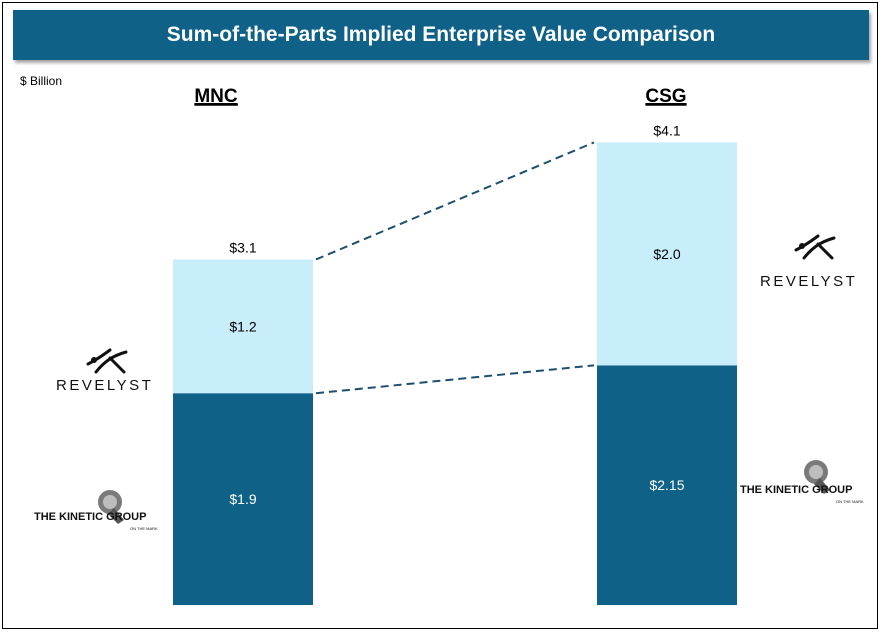 The image size is (882, 633). Describe the element at coordinates (802, 482) in the screenshot. I see `kinetic-group-logo-right: THE KINETIC GROUP ON THE MARK` at that location.